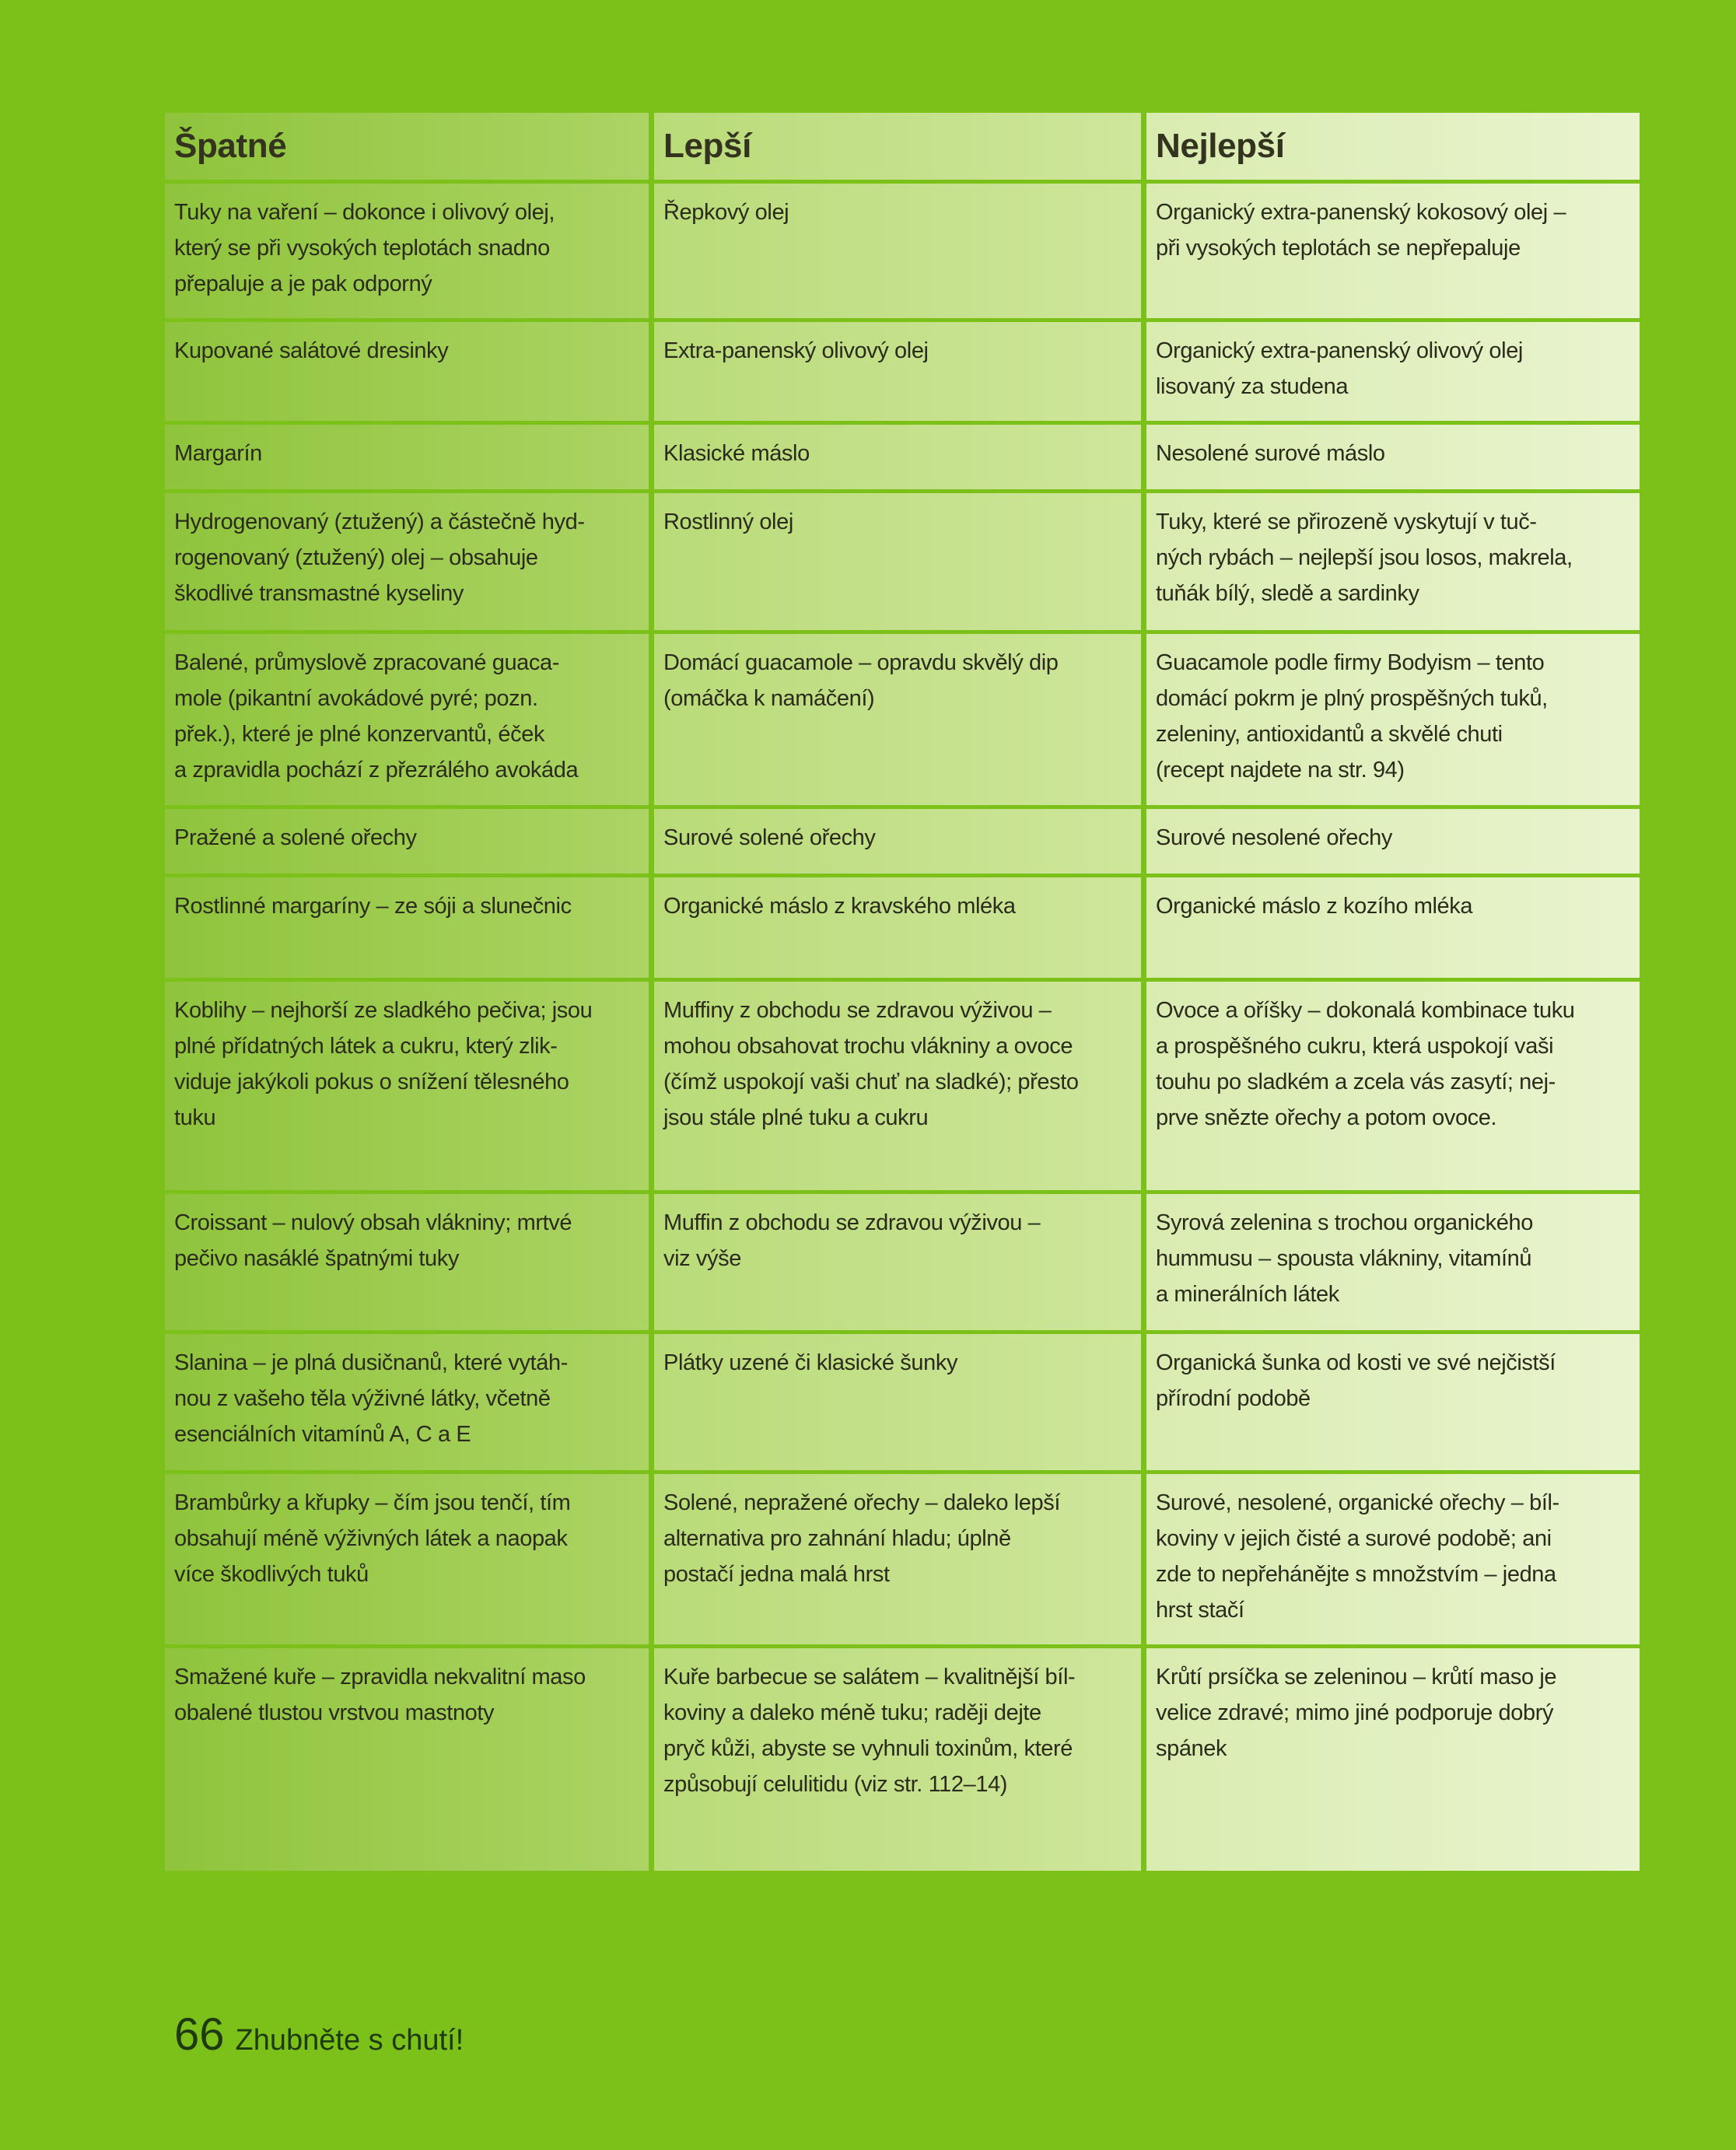  Describe the element at coordinates (898, 1402) in the screenshot. I see `table-cell-better: Plátky uzené či klasické šunky` at that location.